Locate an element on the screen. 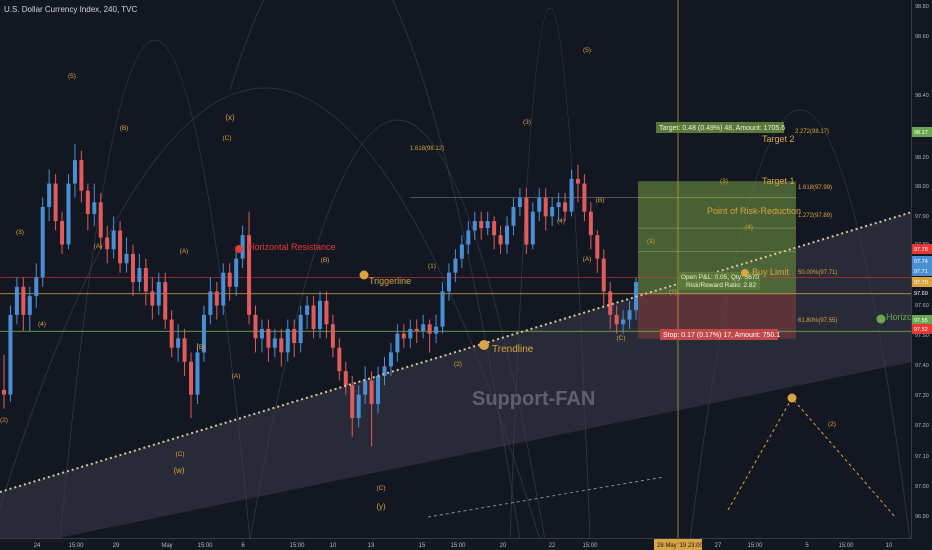  wave-label: (3) is located at coordinates (724, 181).